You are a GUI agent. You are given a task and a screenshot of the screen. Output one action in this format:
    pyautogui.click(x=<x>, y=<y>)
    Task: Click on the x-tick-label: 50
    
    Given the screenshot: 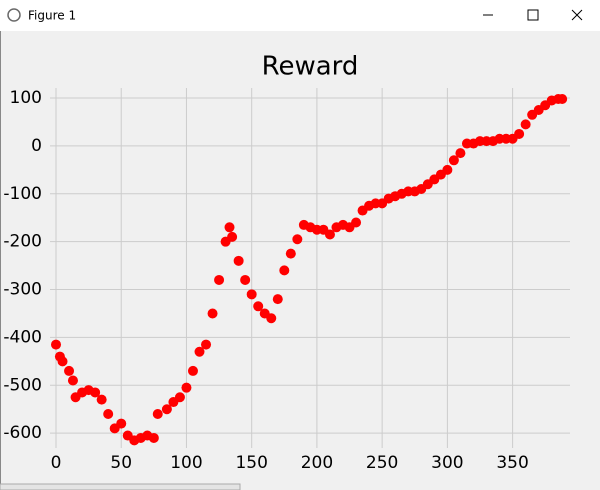 What is the action you would take?
    pyautogui.click(x=121, y=463)
    